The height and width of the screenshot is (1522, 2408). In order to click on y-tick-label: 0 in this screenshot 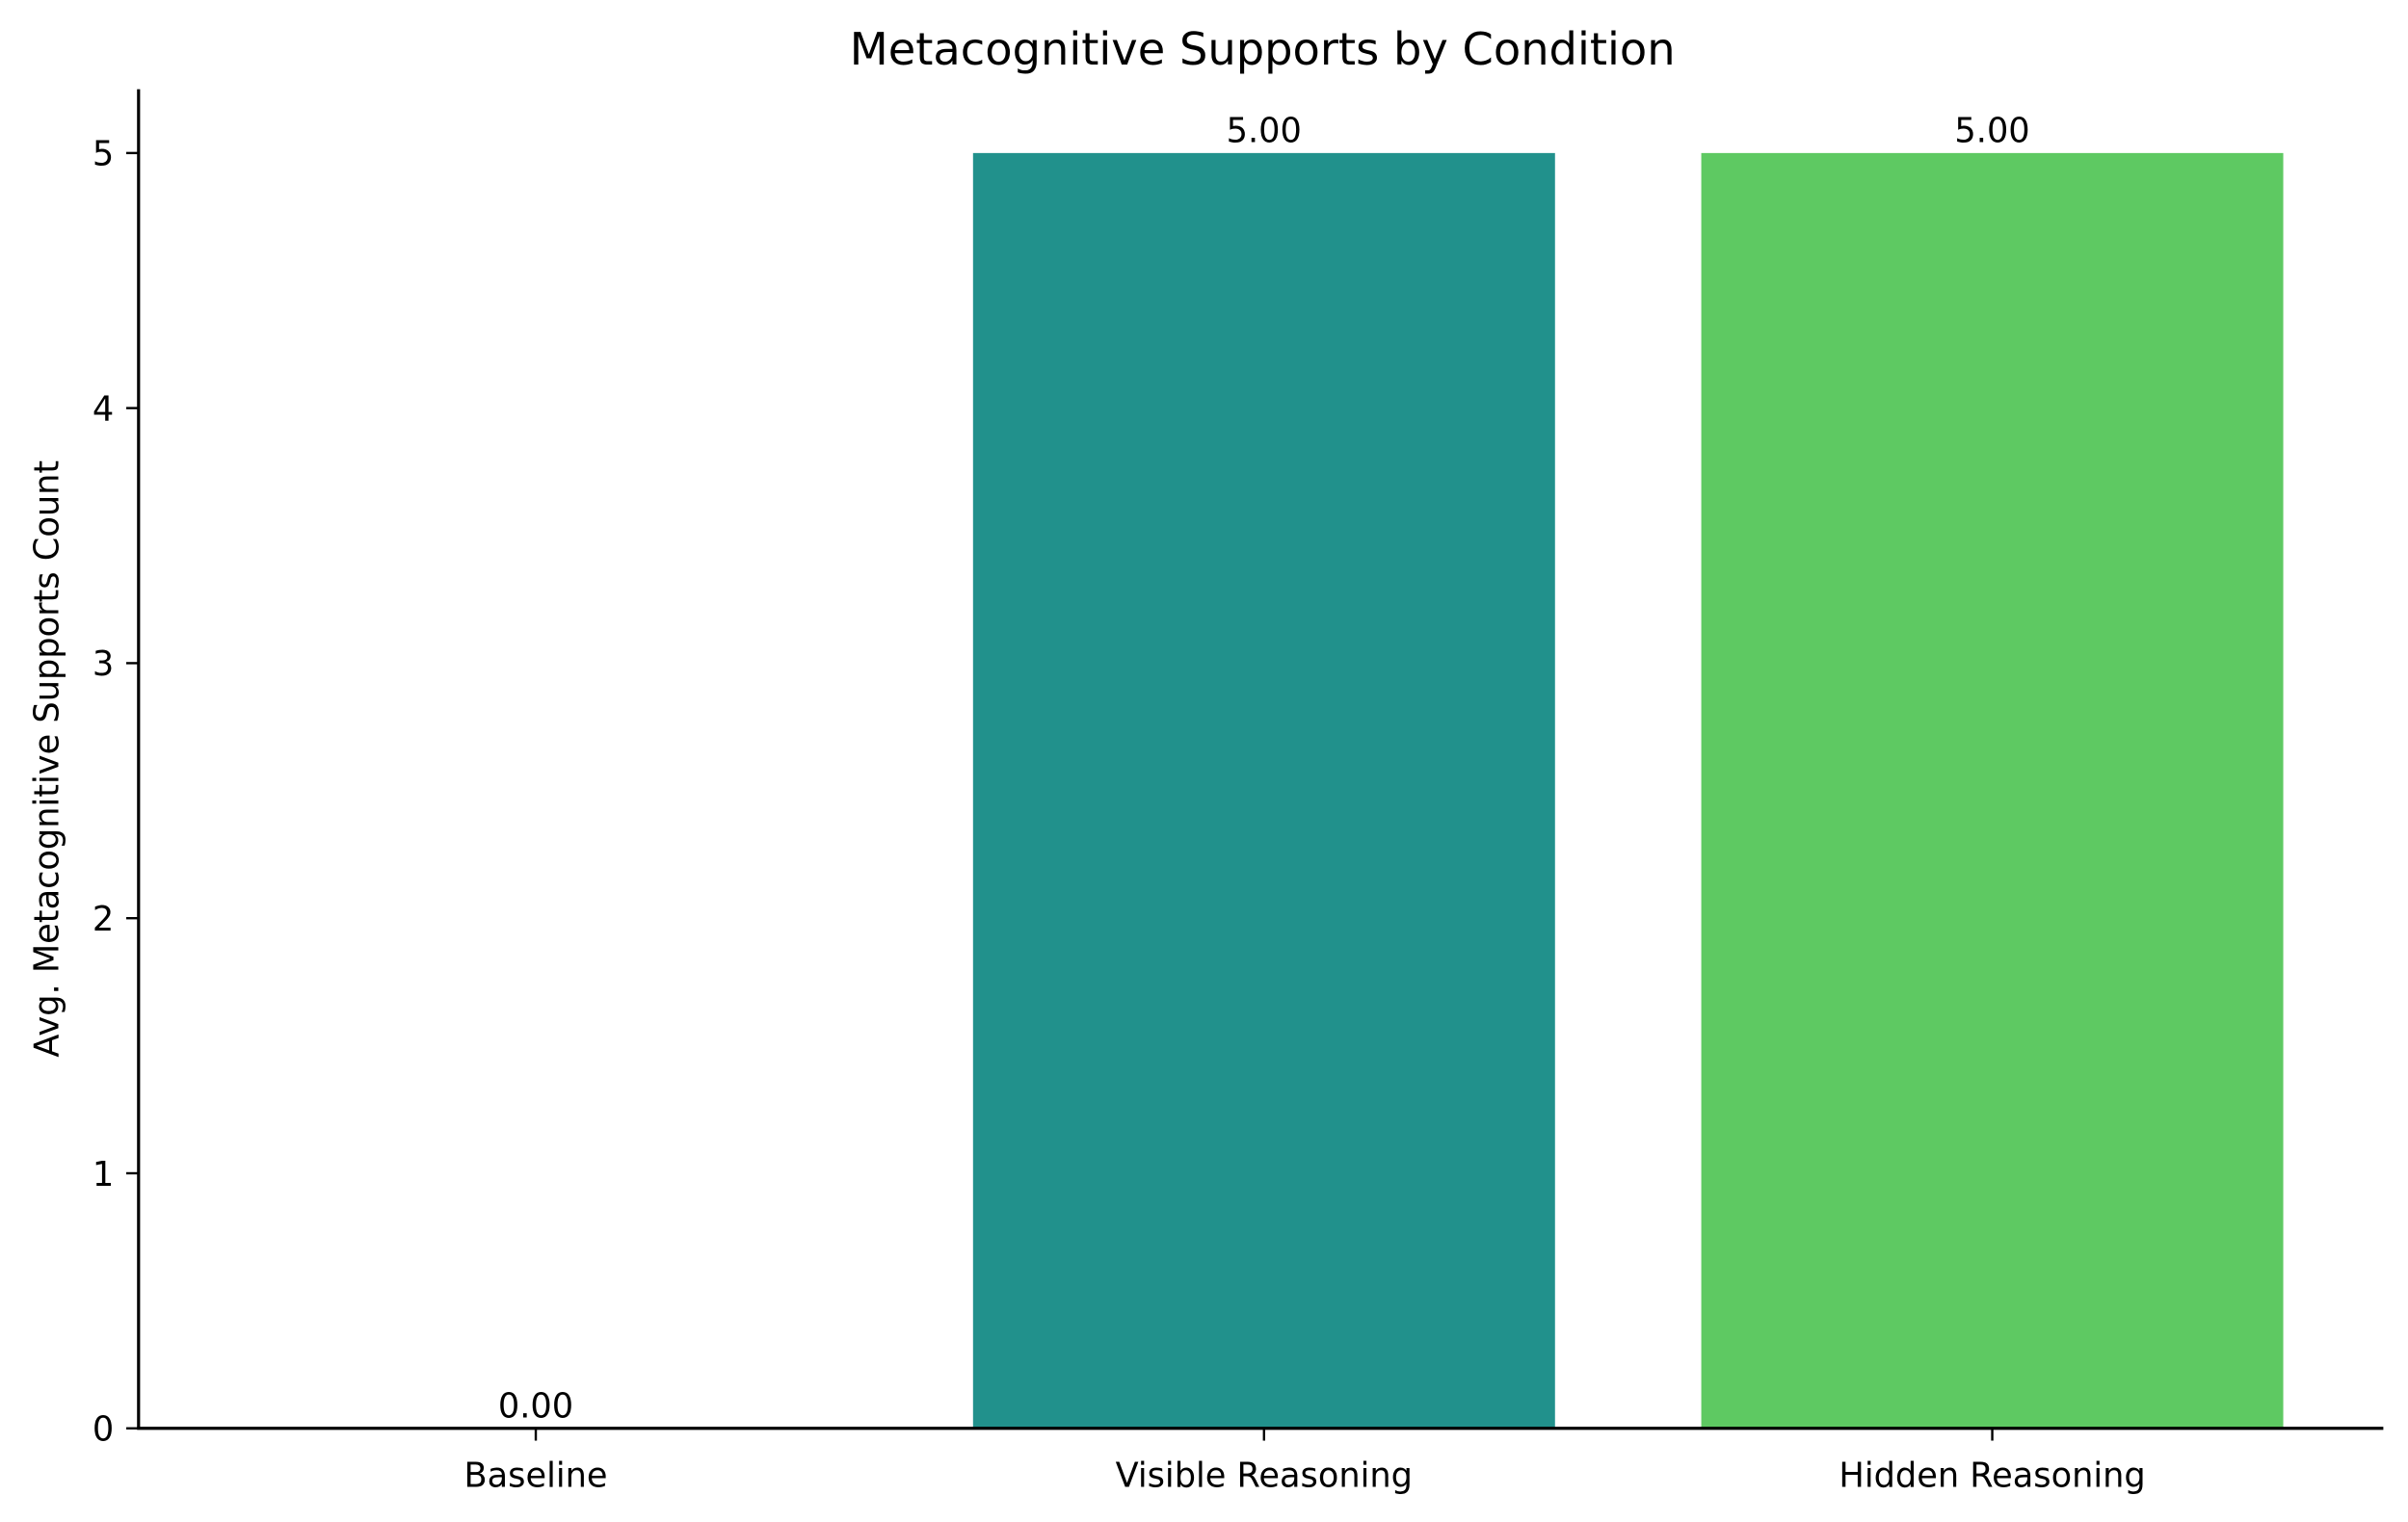, I will do `click(104, 1430)`.